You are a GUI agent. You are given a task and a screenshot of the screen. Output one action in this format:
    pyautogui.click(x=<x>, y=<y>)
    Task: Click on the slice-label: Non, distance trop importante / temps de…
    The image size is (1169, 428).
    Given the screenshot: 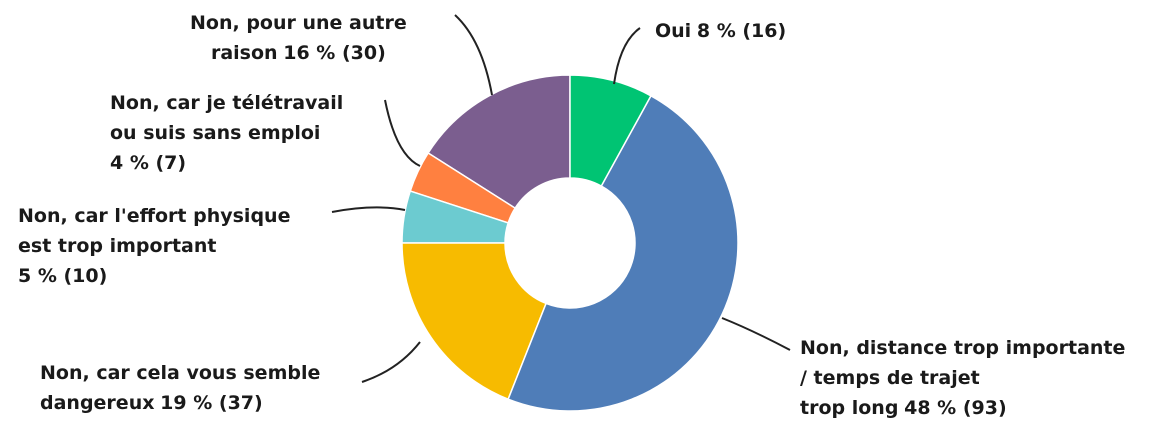 What is the action you would take?
    pyautogui.click(x=962, y=378)
    